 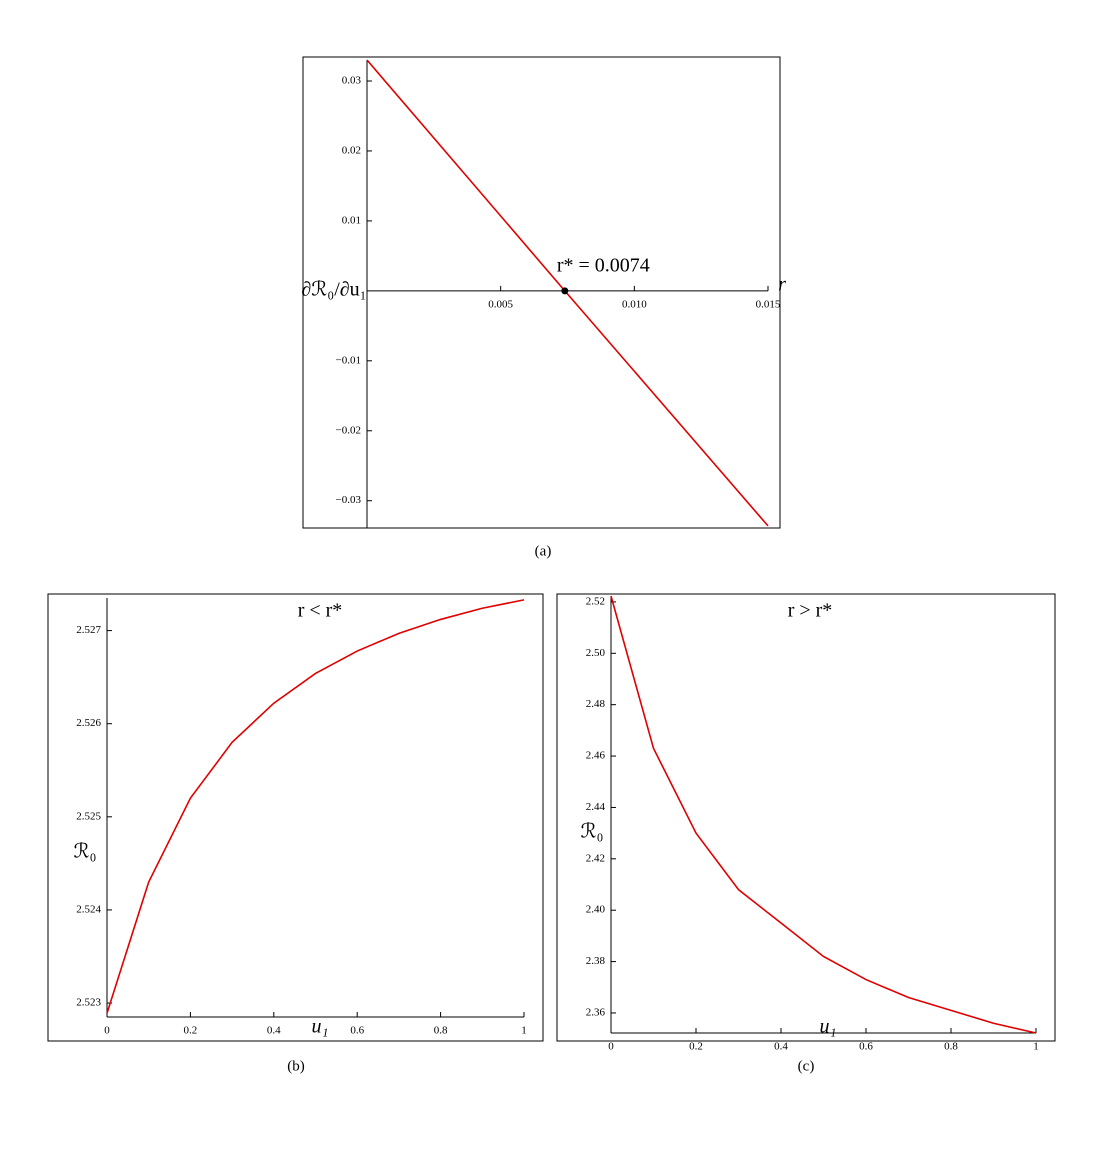 I want to click on caption: (b), so click(x=296, y=1066).